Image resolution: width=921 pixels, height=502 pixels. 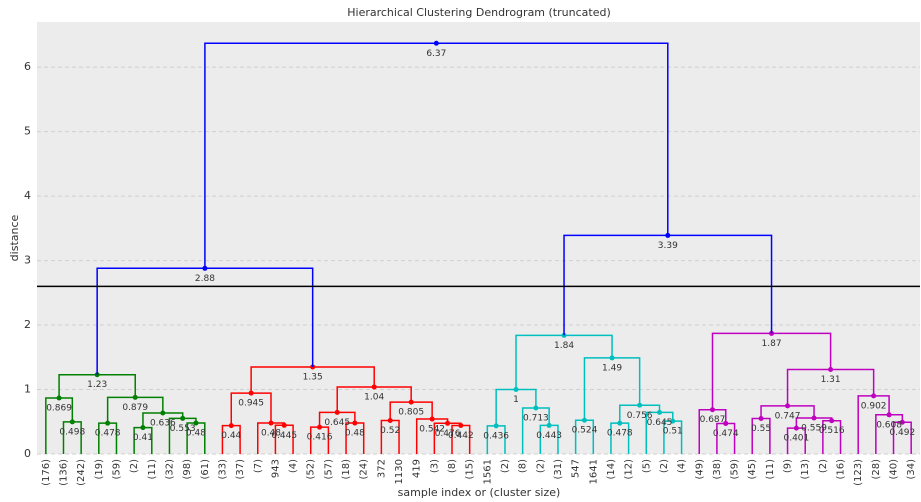 What do you see at coordinates (479, 492) in the screenshot?
I see `x-axis-label: sample index or (cluster size)` at bounding box center [479, 492].